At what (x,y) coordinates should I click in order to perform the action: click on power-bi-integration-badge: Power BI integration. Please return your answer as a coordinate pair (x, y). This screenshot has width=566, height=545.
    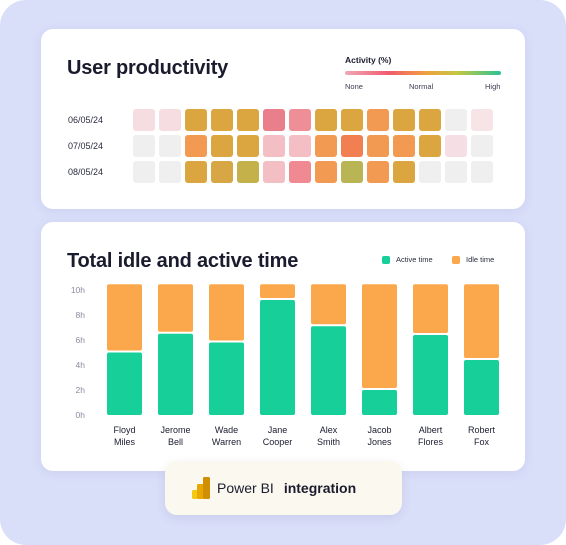
    Looking at the image, I should click on (283, 488).